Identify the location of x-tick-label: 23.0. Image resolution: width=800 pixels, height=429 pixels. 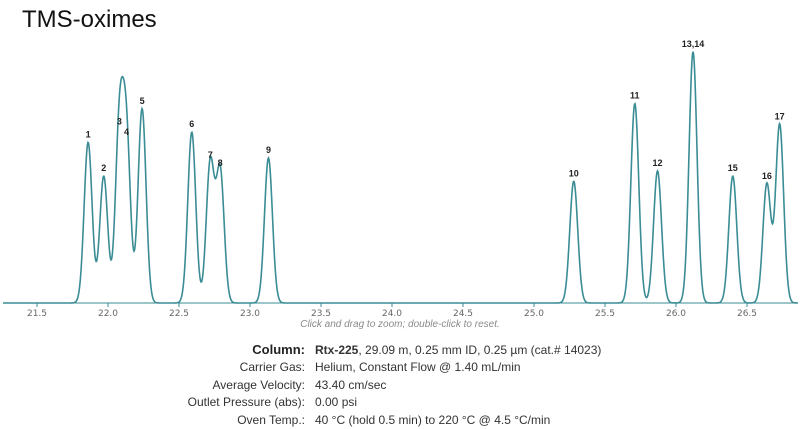
(250, 314).